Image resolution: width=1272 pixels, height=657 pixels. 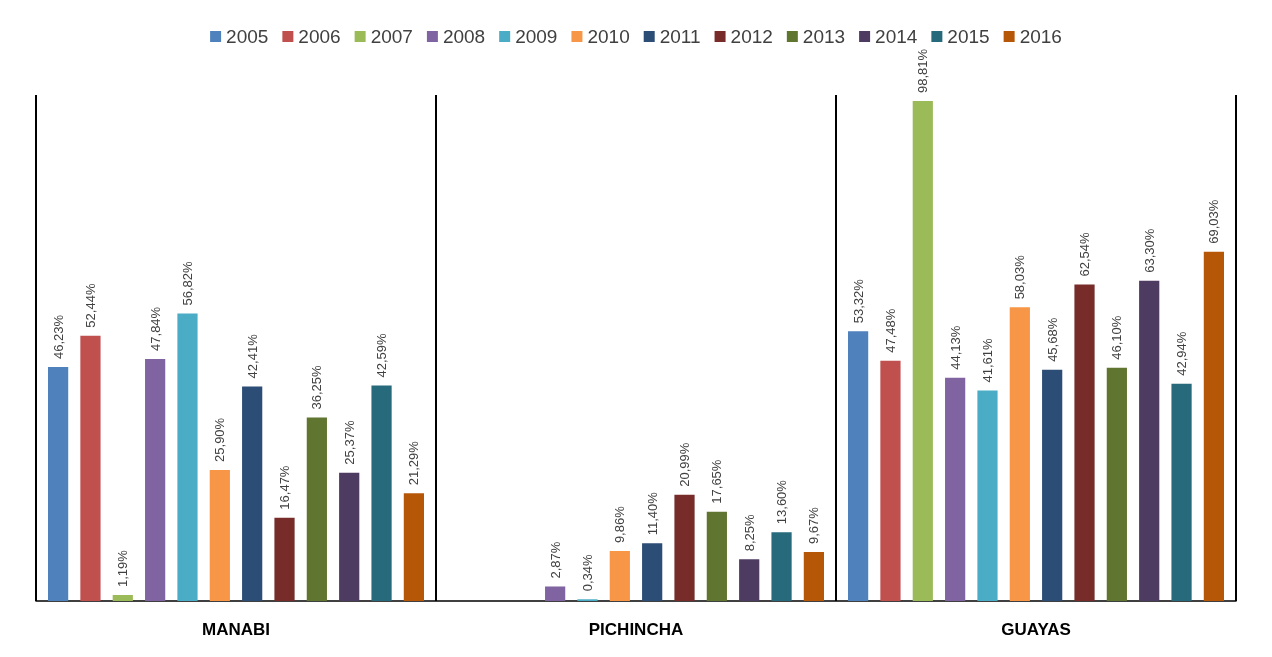 What do you see at coordinates (782, 502) in the screenshot?
I see `data-label: 13,60%` at bounding box center [782, 502].